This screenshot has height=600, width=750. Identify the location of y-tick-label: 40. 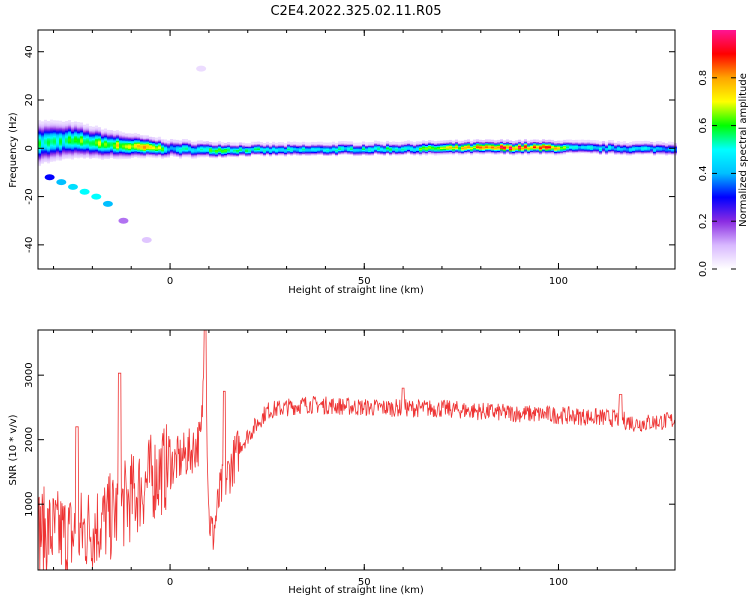
(29, 51).